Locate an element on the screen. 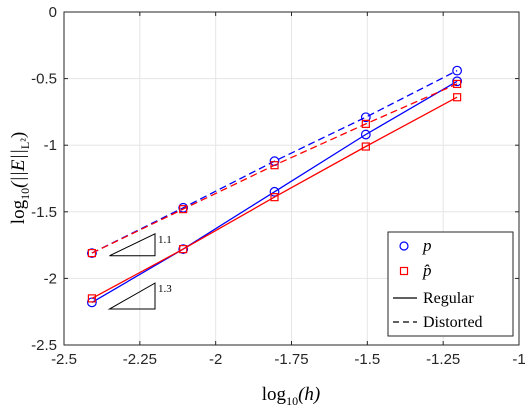 This screenshot has width=532, height=411. legend-label-distorted: Distorted is located at coordinates (453, 322).